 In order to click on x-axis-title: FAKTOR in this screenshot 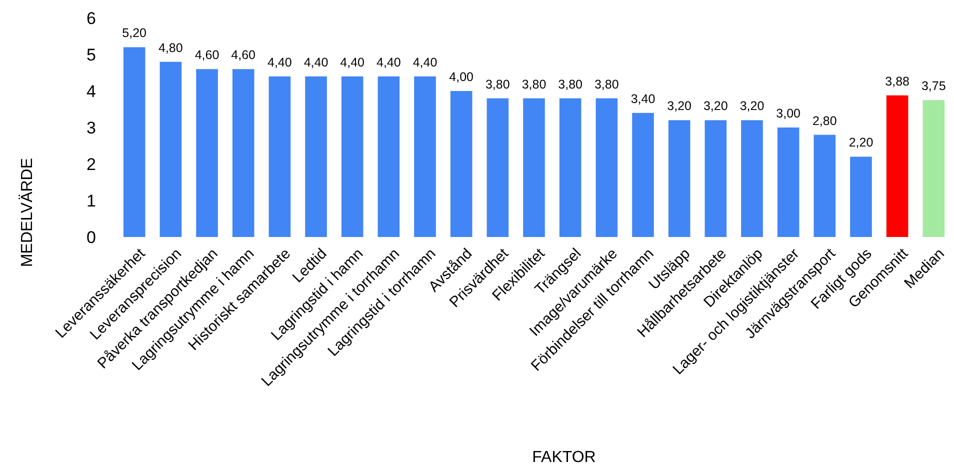, I will do `click(564, 457)`.